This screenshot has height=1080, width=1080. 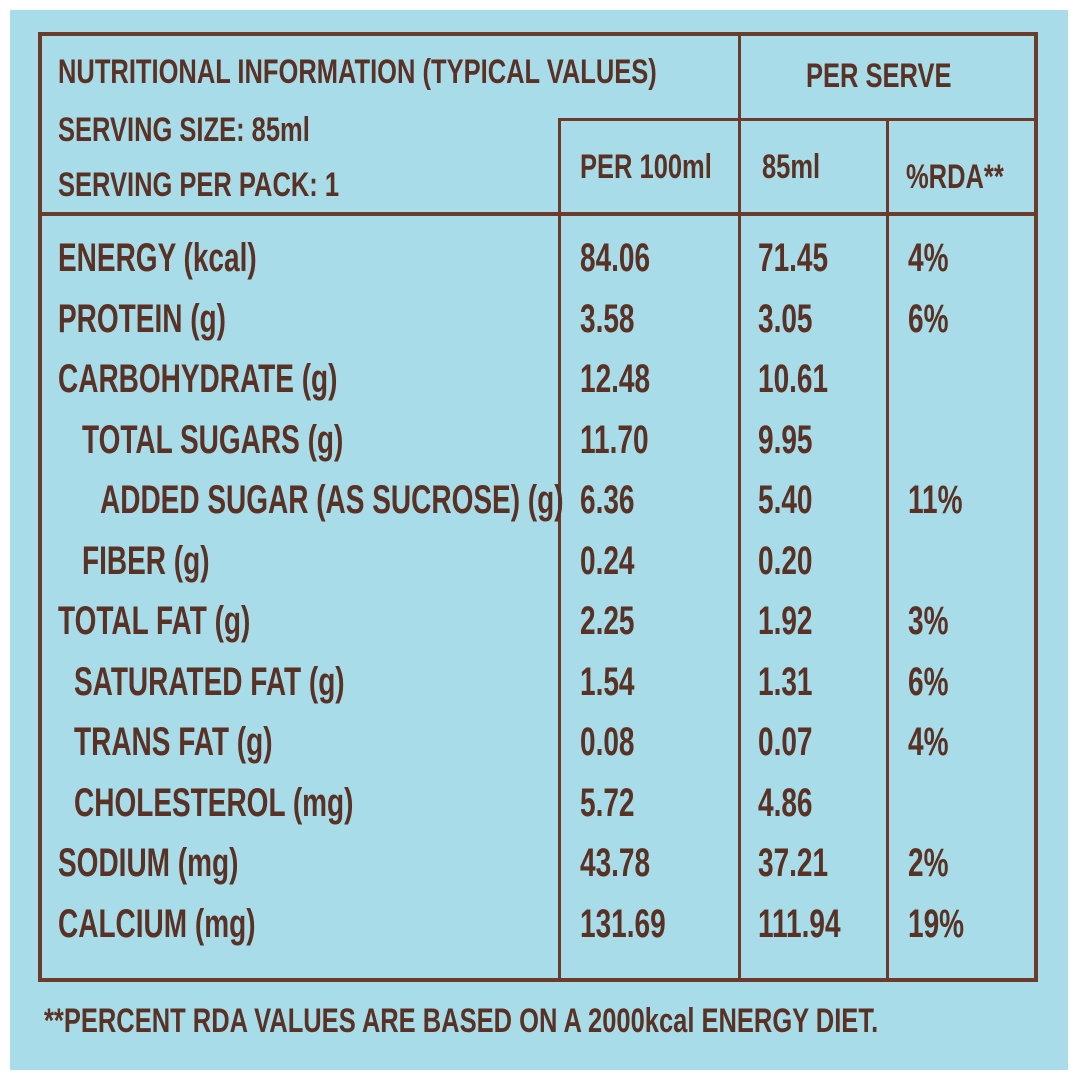 I want to click on value-per-serve: 111.94, so click(x=799, y=924).